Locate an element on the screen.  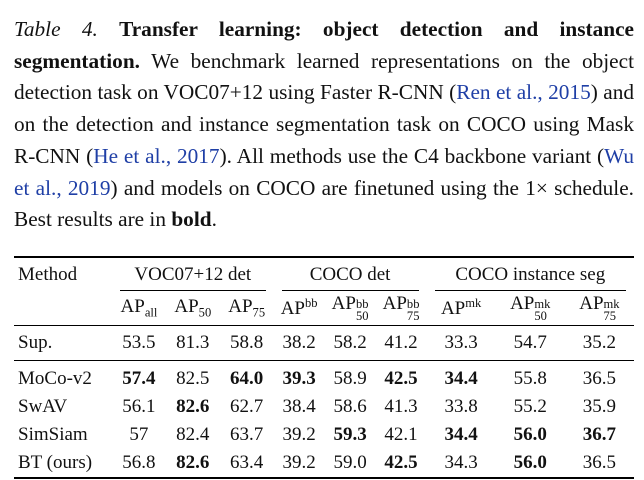
table-cell: 82.5 is located at coordinates (193, 379).